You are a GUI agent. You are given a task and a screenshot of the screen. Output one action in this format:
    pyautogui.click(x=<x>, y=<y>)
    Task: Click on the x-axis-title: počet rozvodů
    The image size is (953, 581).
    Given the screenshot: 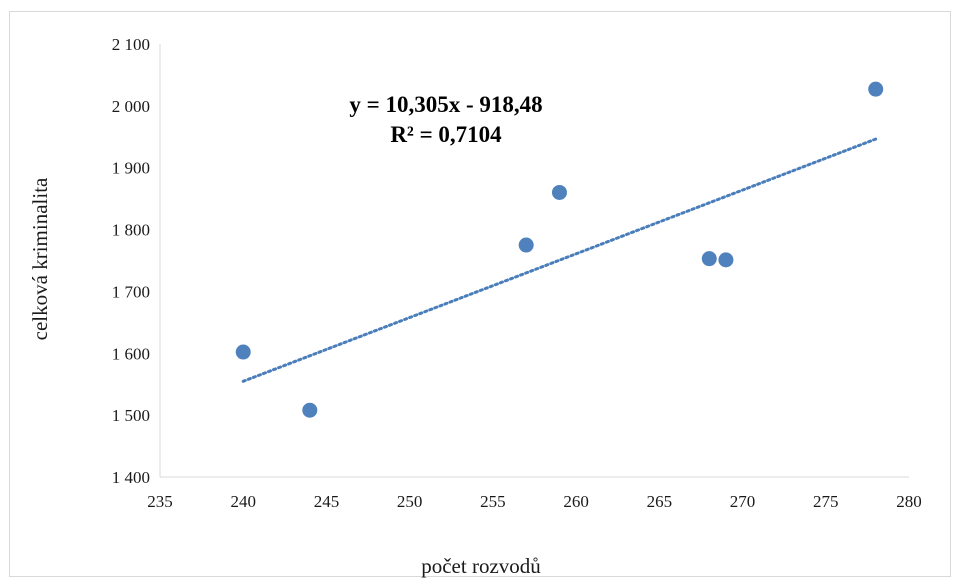 What is the action you would take?
    pyautogui.click(x=481, y=566)
    